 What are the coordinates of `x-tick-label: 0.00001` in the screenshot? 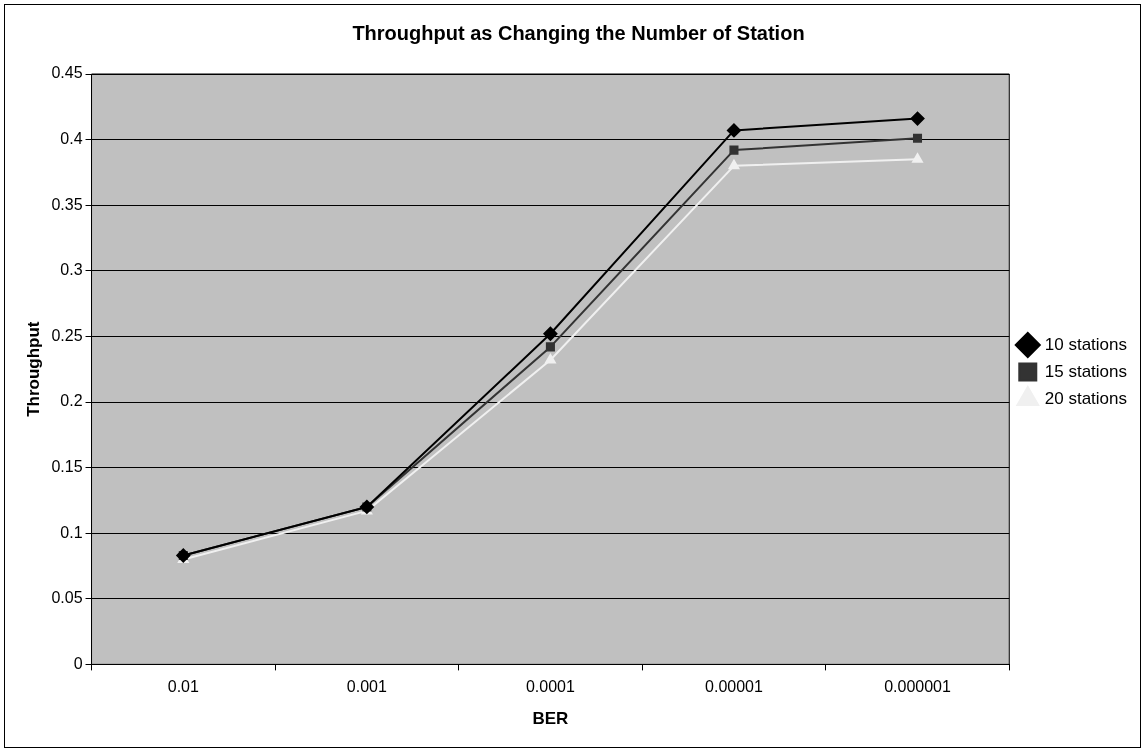 It's located at (734, 687).